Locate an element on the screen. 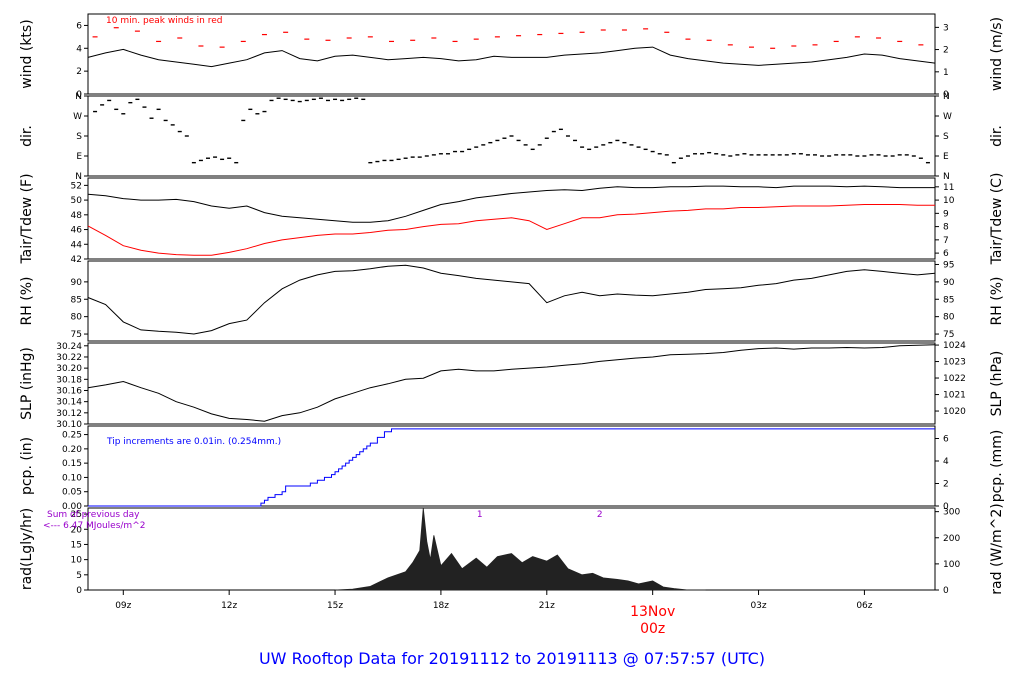 The image size is (1024, 700). pcp-left-tick-label: 0.05 is located at coordinates (72, 493).